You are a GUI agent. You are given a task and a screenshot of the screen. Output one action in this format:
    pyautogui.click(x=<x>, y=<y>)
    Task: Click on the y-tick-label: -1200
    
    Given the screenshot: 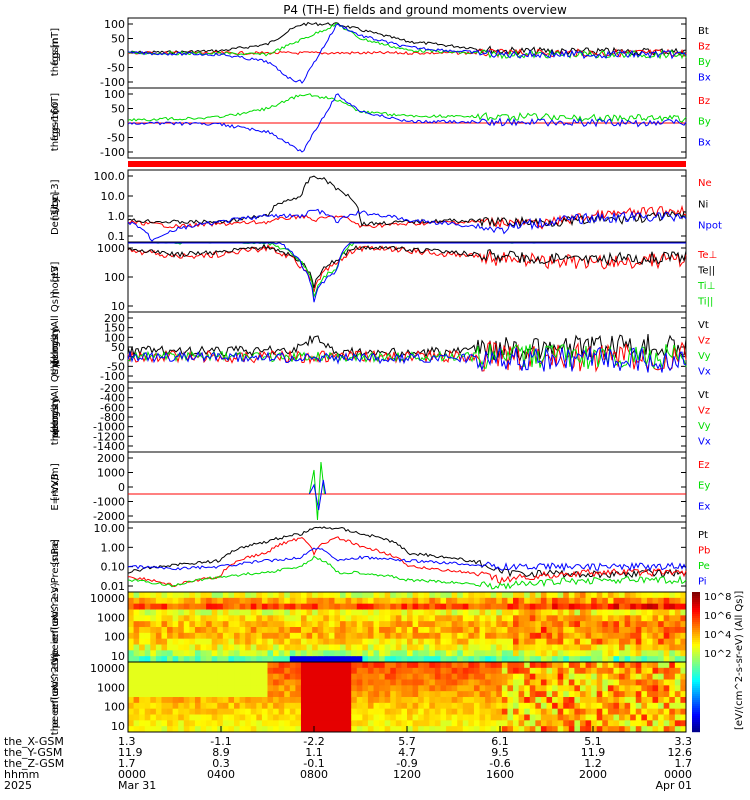 What is the action you would take?
    pyautogui.click(x=109, y=436)
    